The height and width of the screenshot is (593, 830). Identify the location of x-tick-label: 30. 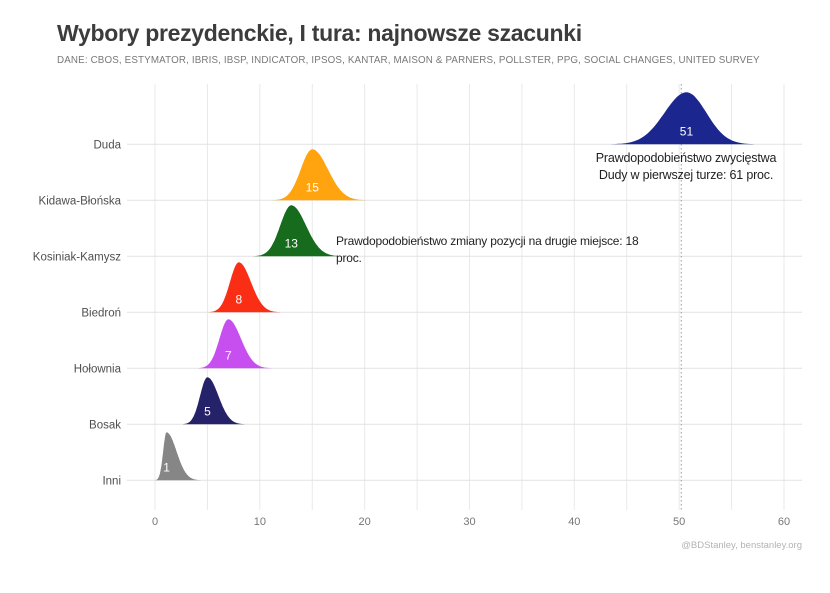
(469, 522).